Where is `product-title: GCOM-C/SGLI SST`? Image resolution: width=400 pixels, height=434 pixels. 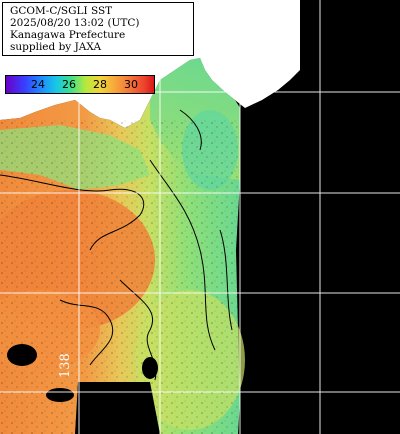
product-title: GCOM-C/SGLI SST is located at coordinates (61, 11).